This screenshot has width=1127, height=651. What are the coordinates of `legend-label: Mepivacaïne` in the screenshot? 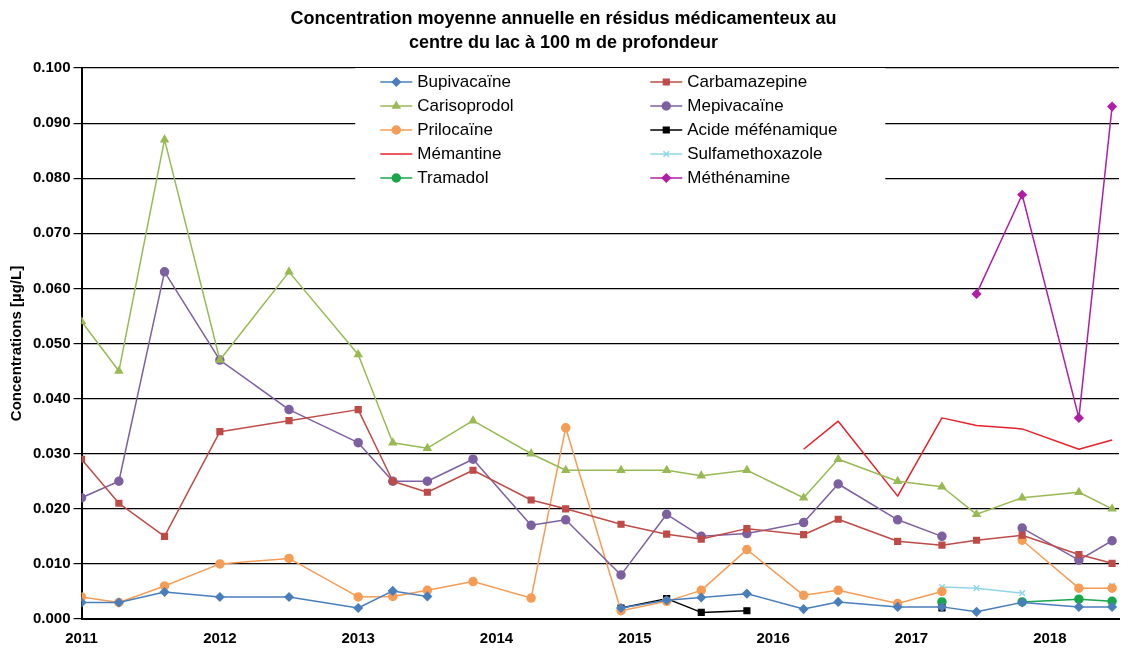 It's located at (735, 105).